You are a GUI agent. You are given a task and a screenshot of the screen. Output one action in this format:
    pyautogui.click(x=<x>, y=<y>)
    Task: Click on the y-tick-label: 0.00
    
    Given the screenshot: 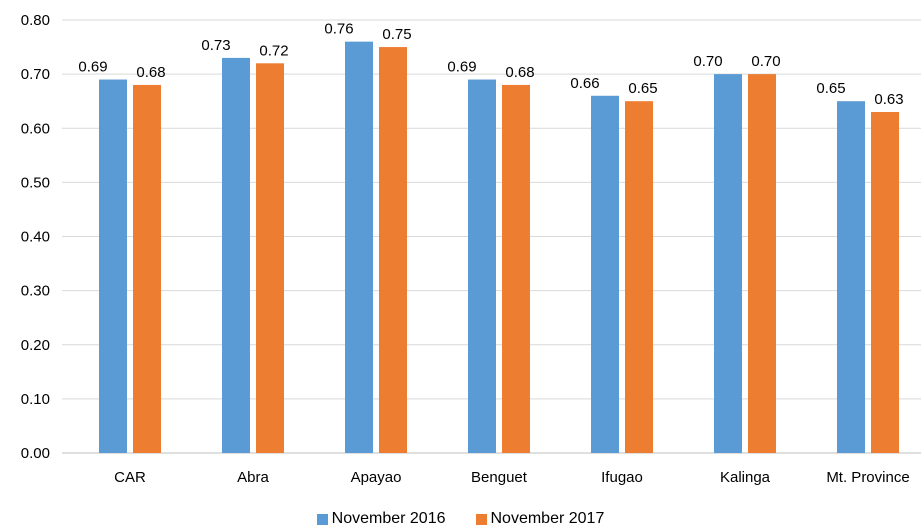 What is the action you would take?
    pyautogui.click(x=35, y=453)
    